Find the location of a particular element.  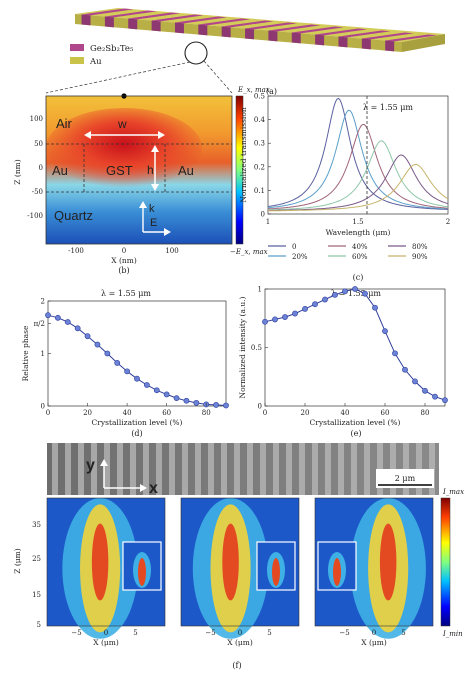

panel-a: Ge₂Sb₂Te₅ Au (a) is located at coordinates (245, 52).